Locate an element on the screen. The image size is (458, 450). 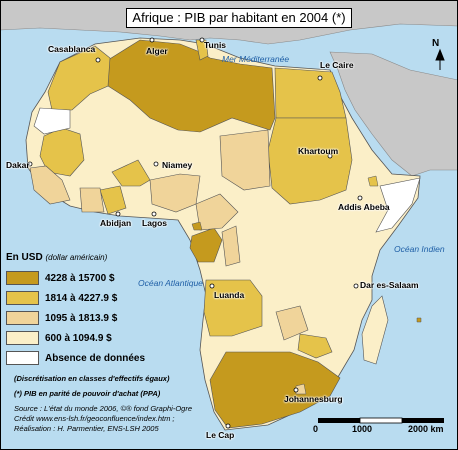
dot-dakar is located at coordinates (30, 164).